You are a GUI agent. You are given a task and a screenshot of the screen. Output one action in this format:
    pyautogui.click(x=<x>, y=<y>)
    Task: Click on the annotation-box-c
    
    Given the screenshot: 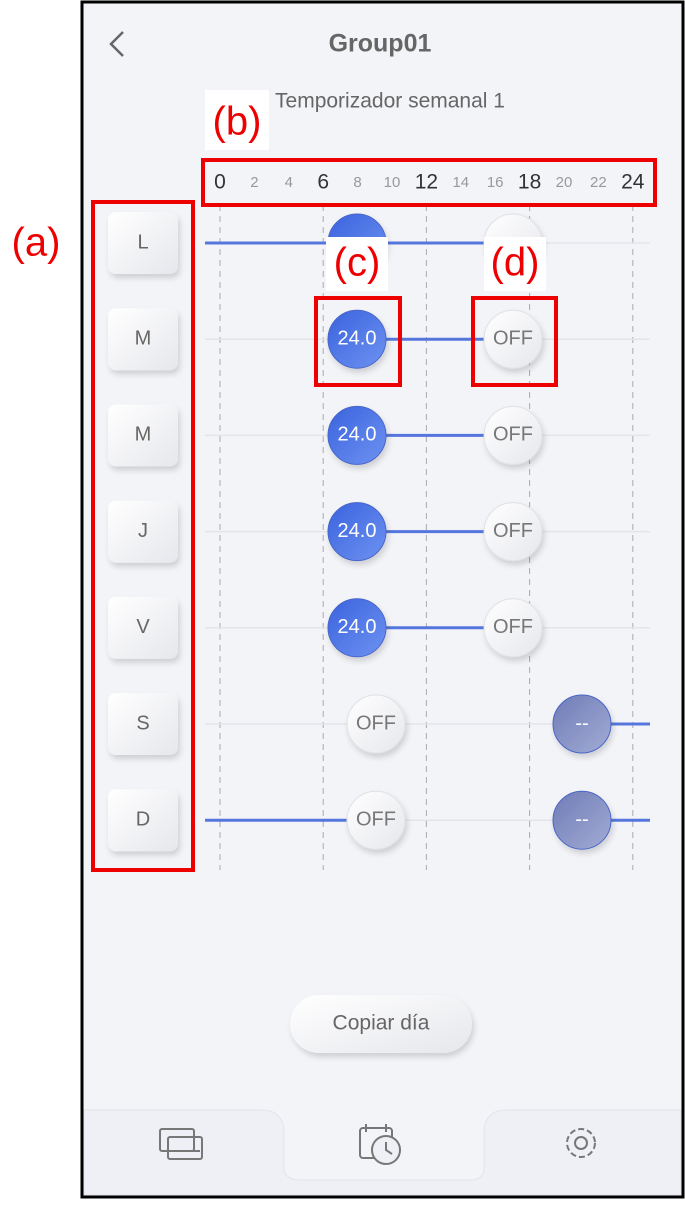 What is the action you would take?
    pyautogui.click(x=358, y=341)
    